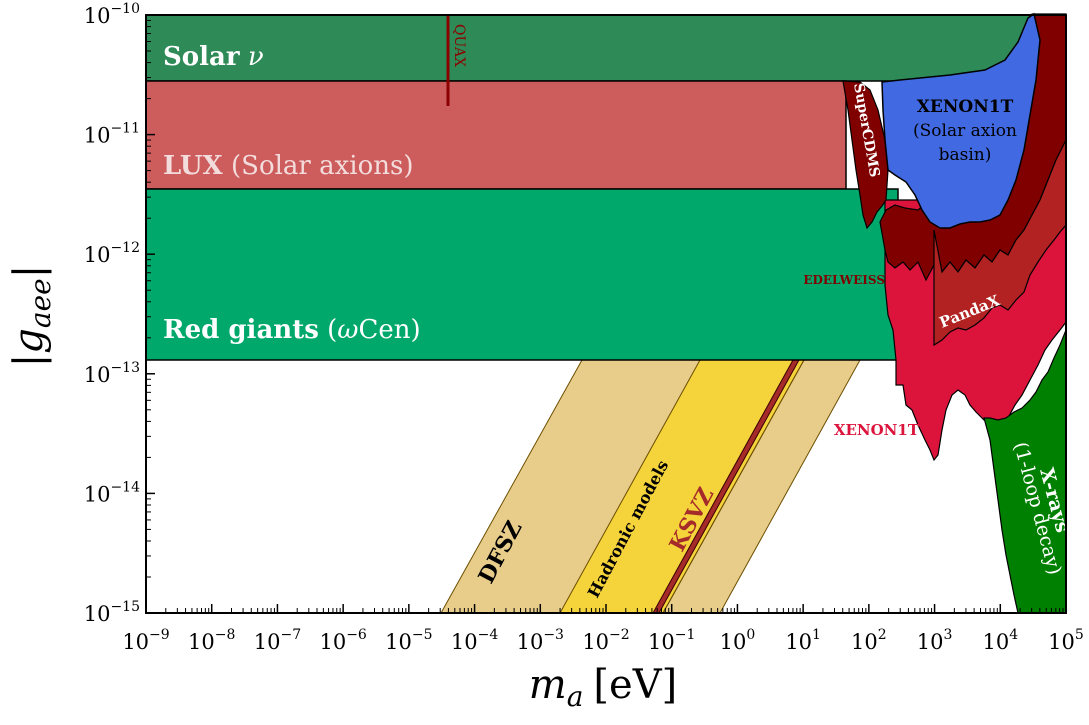 The height and width of the screenshot is (725, 1089). Describe the element at coordinates (877, 430) in the screenshot. I see `xenon1t-label: XENON1T` at that location.